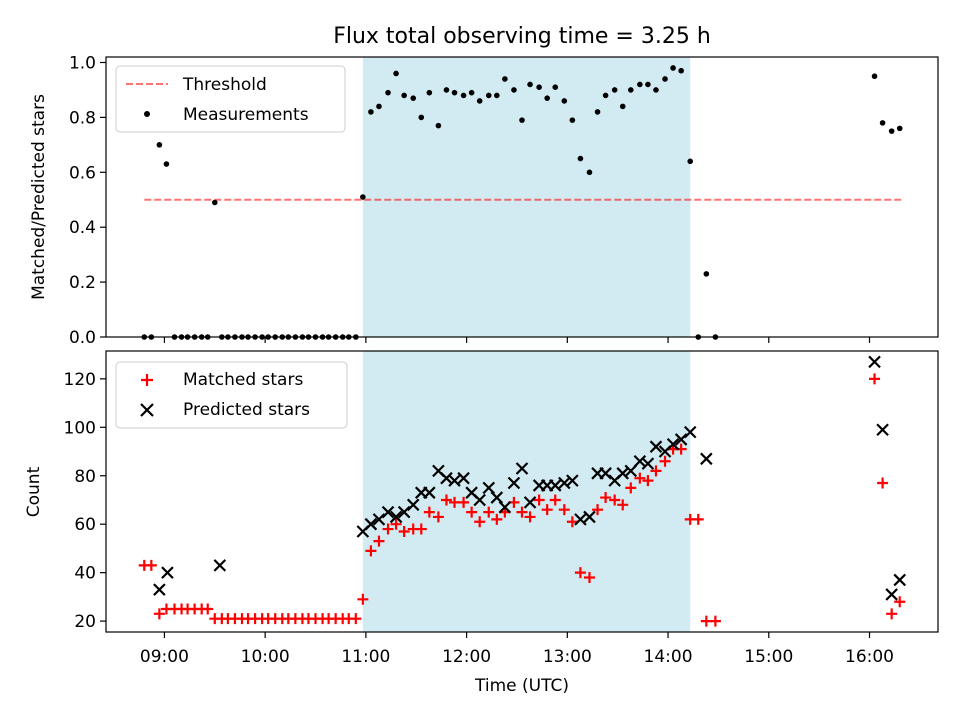 The height and width of the screenshot is (720, 960). What do you see at coordinates (34, 491) in the screenshot?
I see `bottom-y-axis-label: Count` at bounding box center [34, 491].